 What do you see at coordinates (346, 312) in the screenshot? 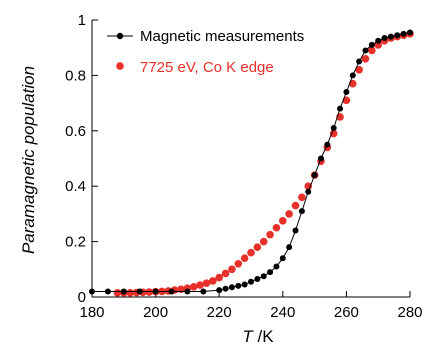
I see `x-tick-label: 260` at bounding box center [346, 312].